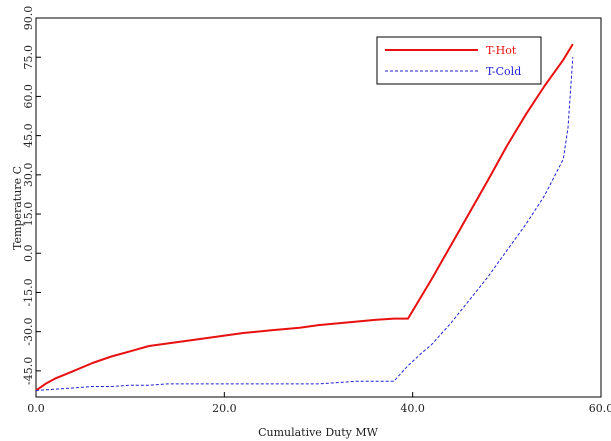  I want to click on y-tick-label: 0.0, so click(28, 253).